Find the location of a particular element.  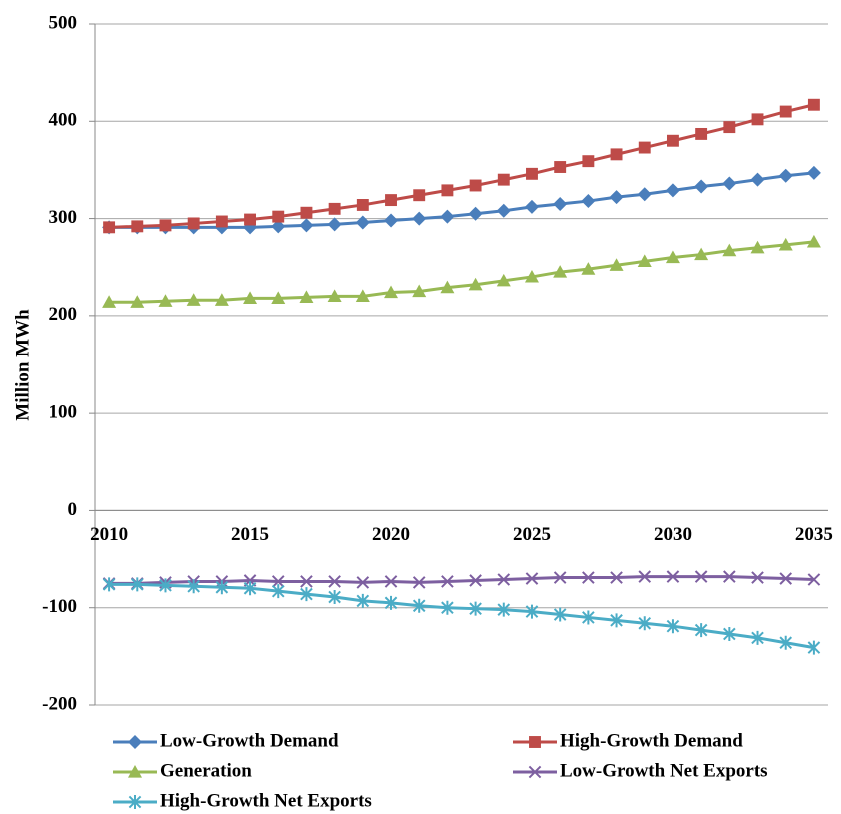

y-axis-title: Million MWh is located at coordinates (22, 365).